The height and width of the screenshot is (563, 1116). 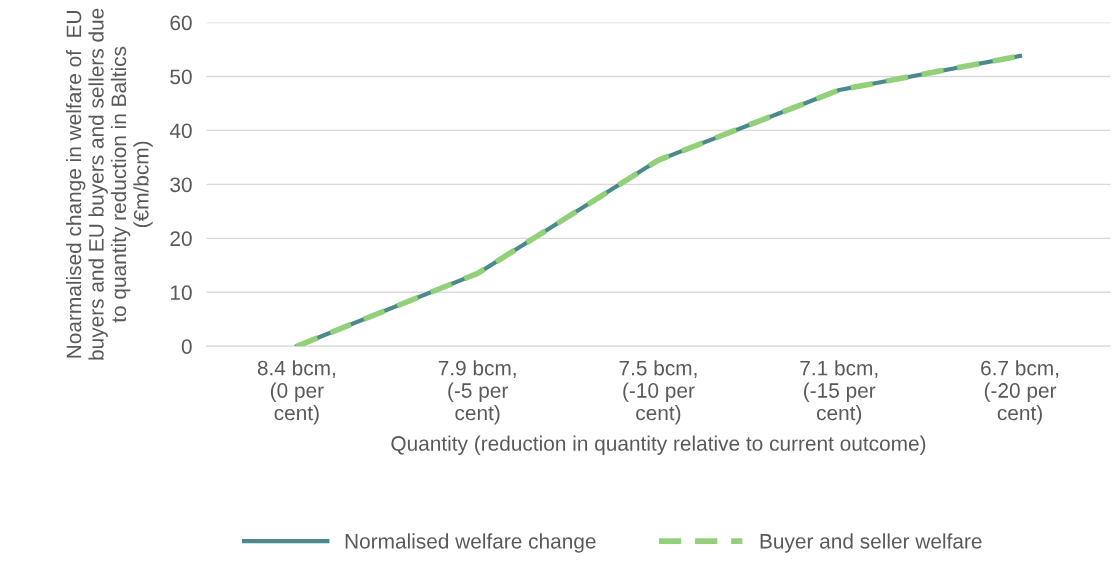 I want to click on y-tick-label: 50, so click(x=181, y=77).